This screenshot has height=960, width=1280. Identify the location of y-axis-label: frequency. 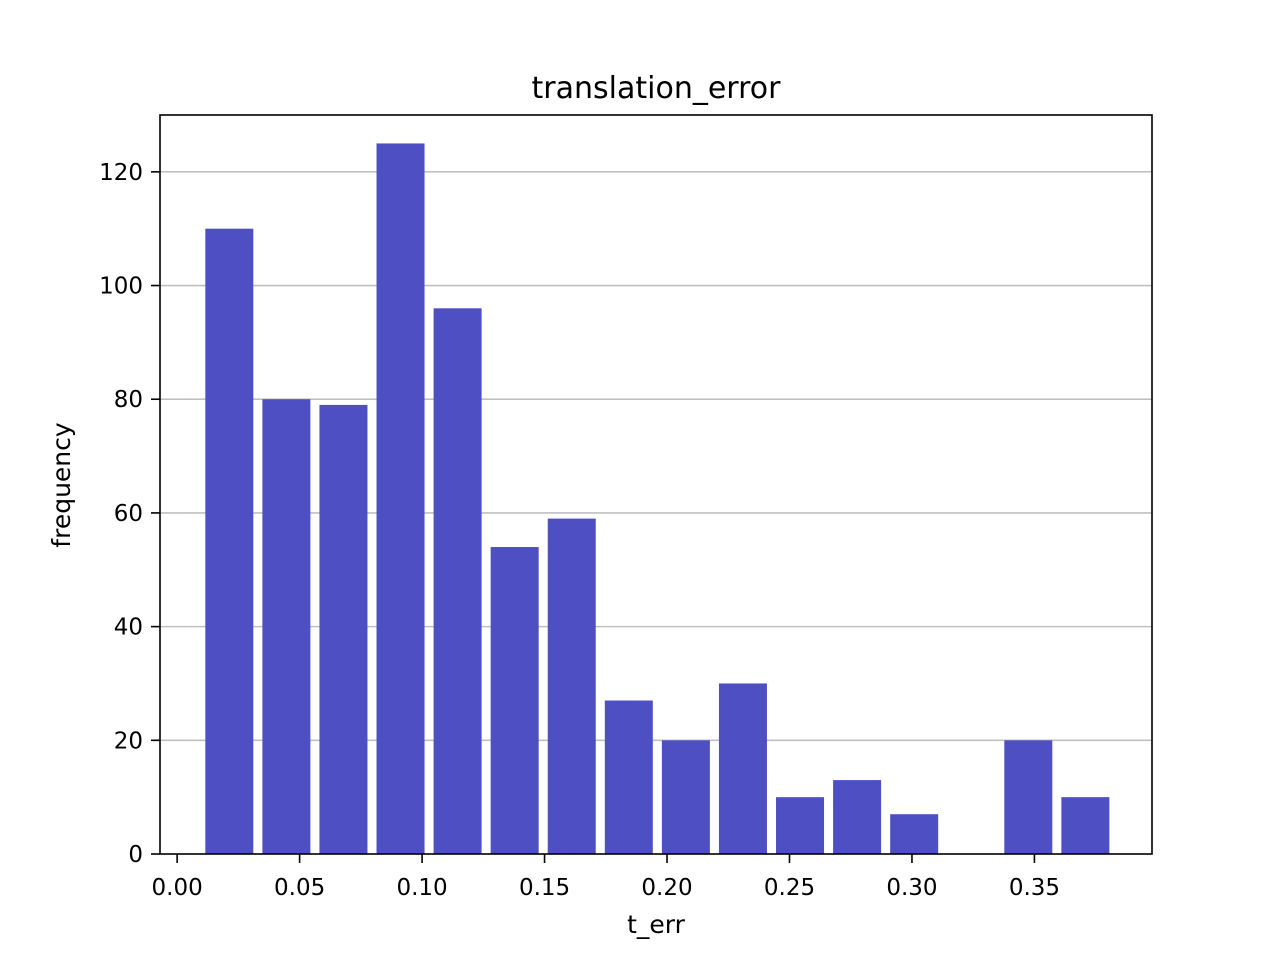
(61, 485).